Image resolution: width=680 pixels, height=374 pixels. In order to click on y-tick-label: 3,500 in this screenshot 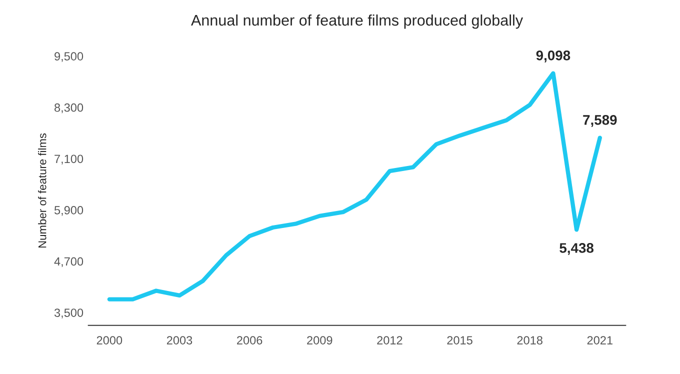, I will do `click(69, 313)`.